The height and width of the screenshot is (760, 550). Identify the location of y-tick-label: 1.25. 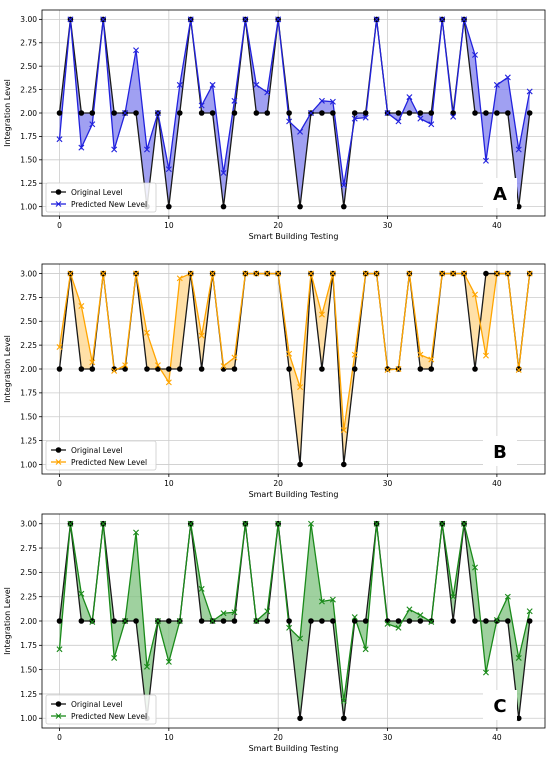
(28, 183).